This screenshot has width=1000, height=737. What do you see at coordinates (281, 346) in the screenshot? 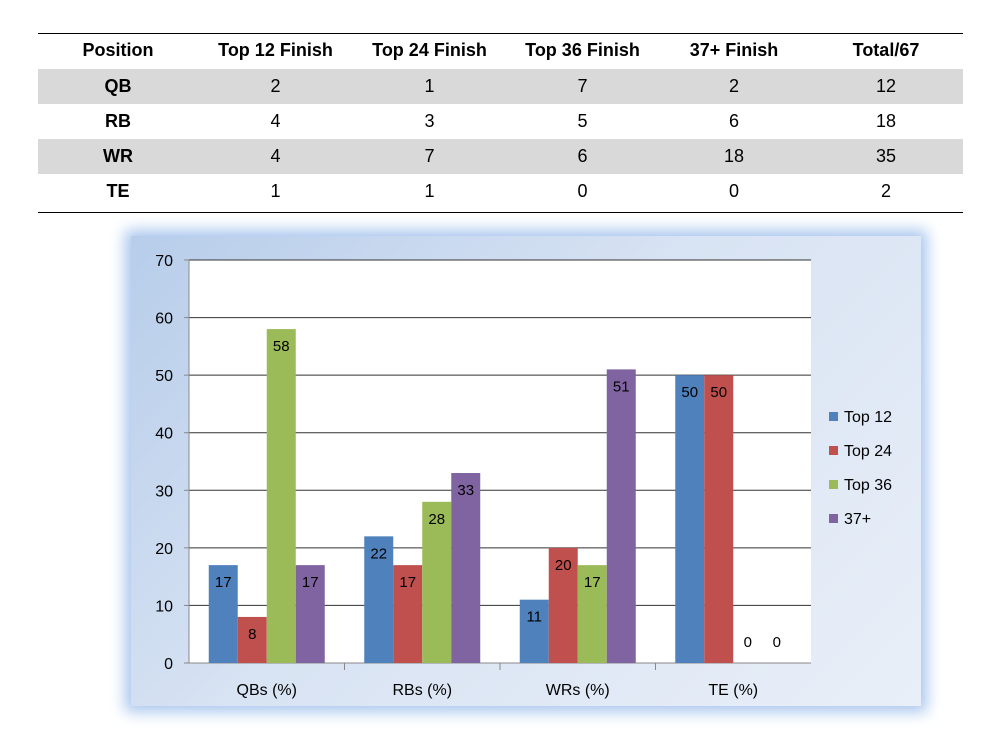
I see `data-label: 58` at bounding box center [281, 346].